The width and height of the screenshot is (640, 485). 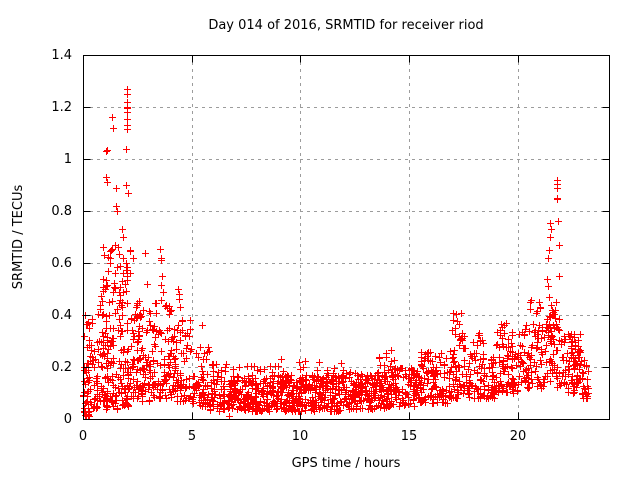 What do you see at coordinates (68, 159) in the screenshot?
I see `y-tick-label: 1` at bounding box center [68, 159].